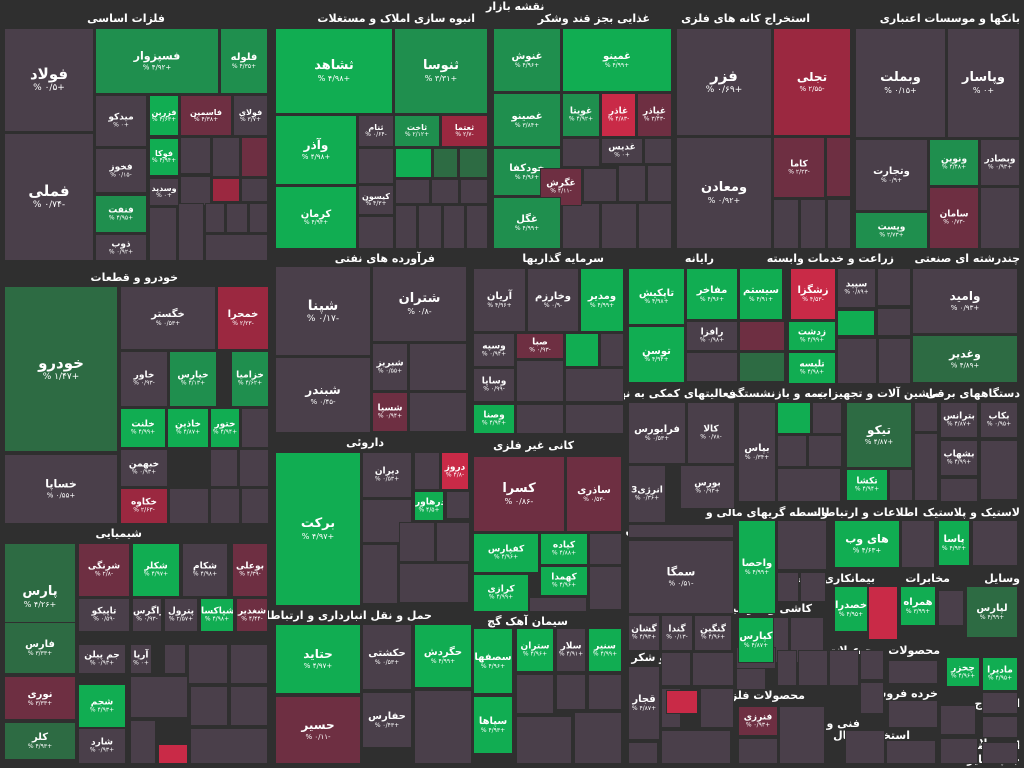 The width and height of the screenshot is (1024, 768). What do you see at coordinates (954, 162) in the screenshot?
I see `symbol-tile: ونوین +۴/۴۸ %` at bounding box center [954, 162].